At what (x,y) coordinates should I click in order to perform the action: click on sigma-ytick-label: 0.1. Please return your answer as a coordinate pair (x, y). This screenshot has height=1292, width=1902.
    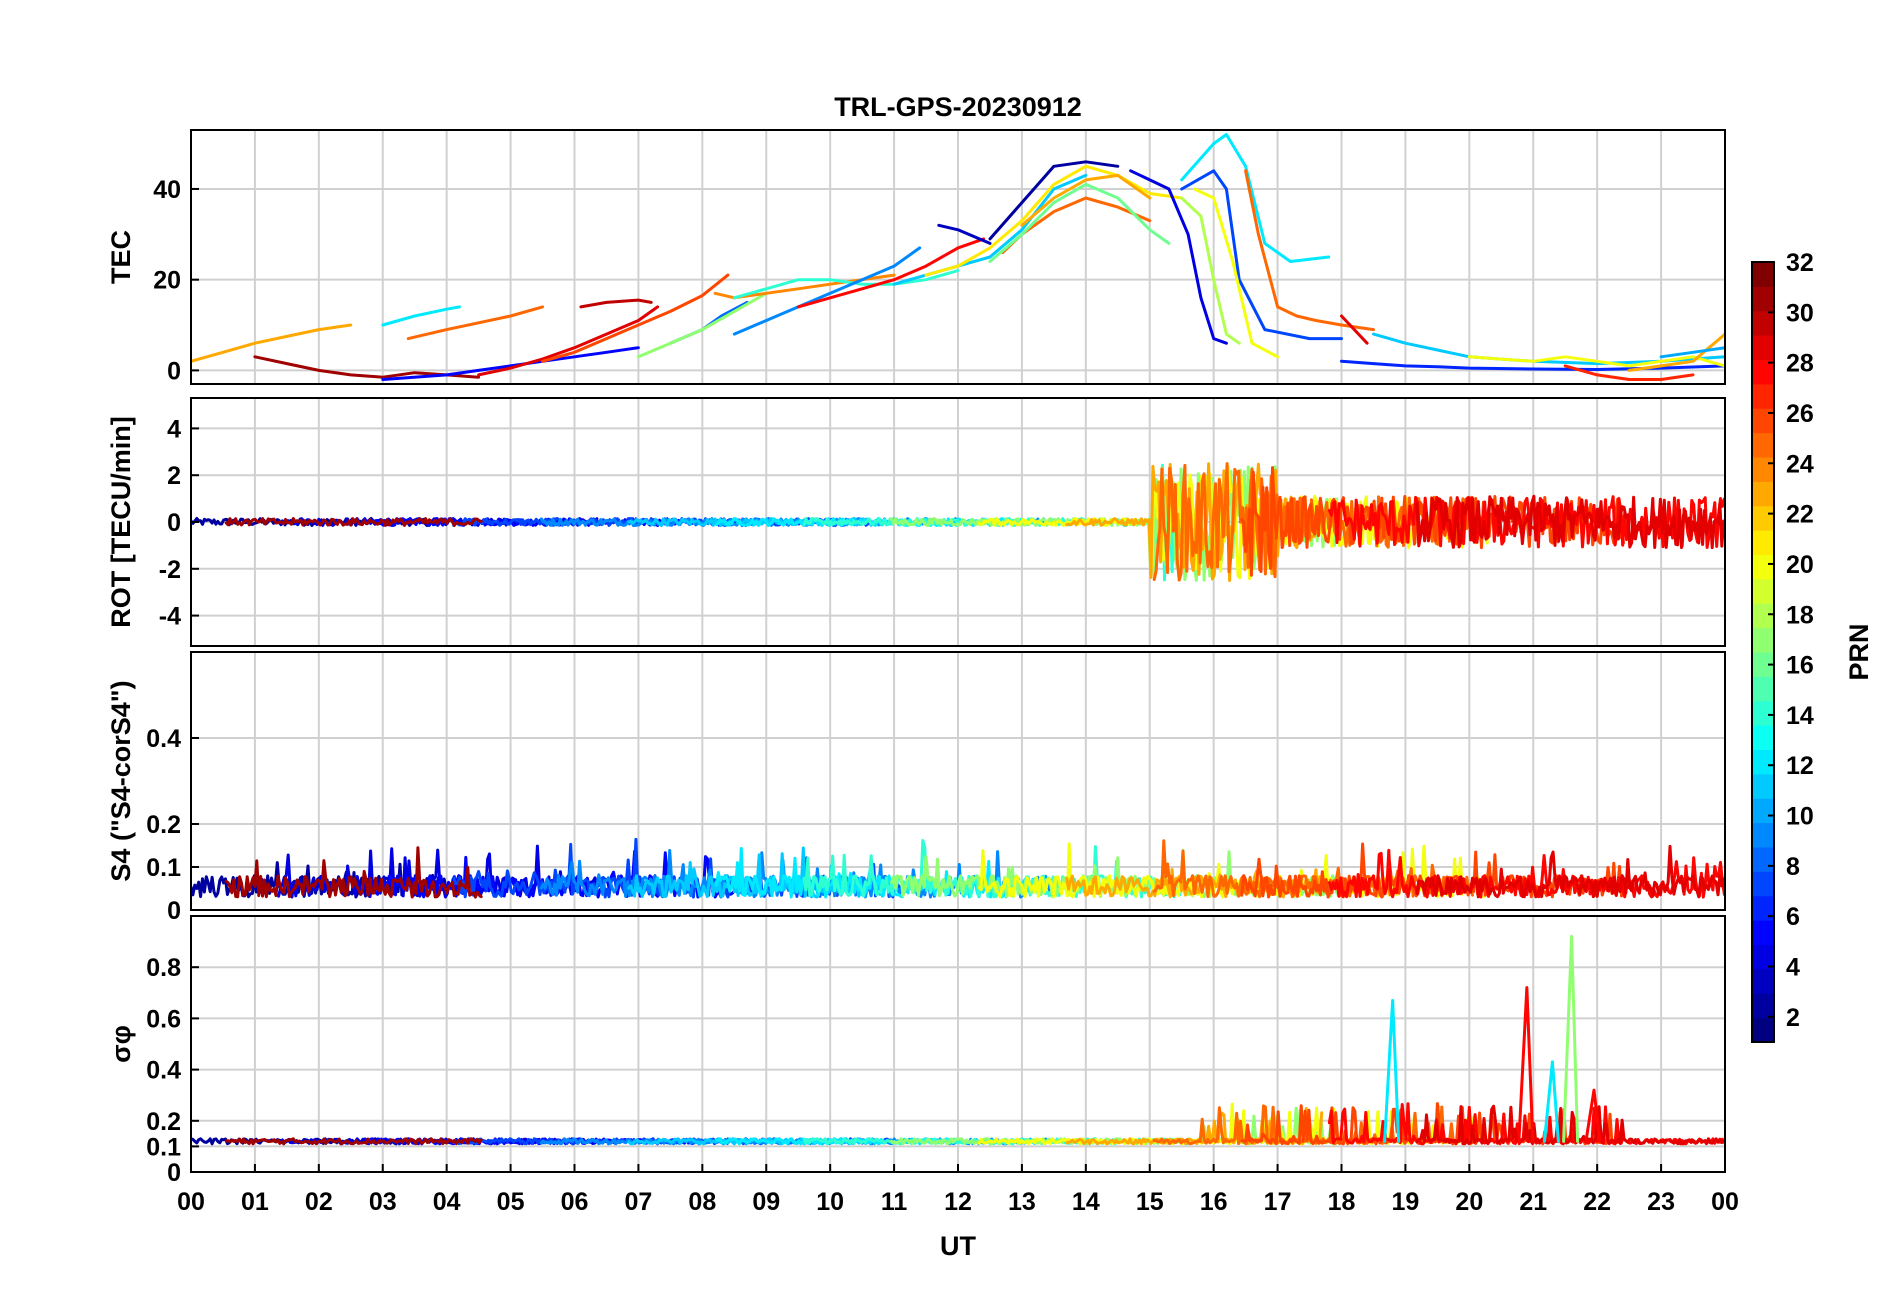
    Looking at the image, I should click on (163, 1147).